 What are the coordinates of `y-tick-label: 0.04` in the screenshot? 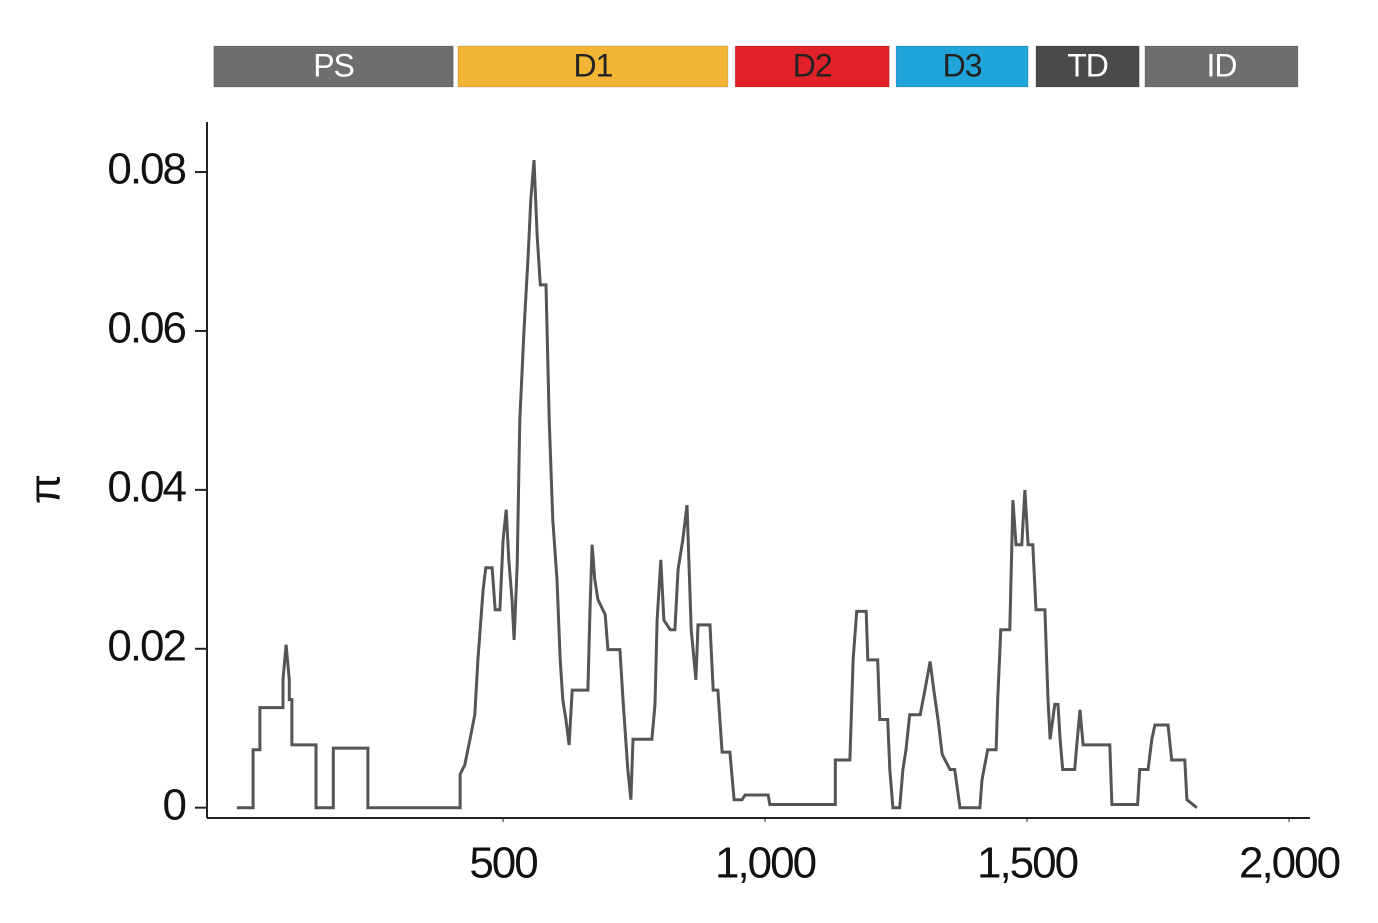 It's located at (146, 486).